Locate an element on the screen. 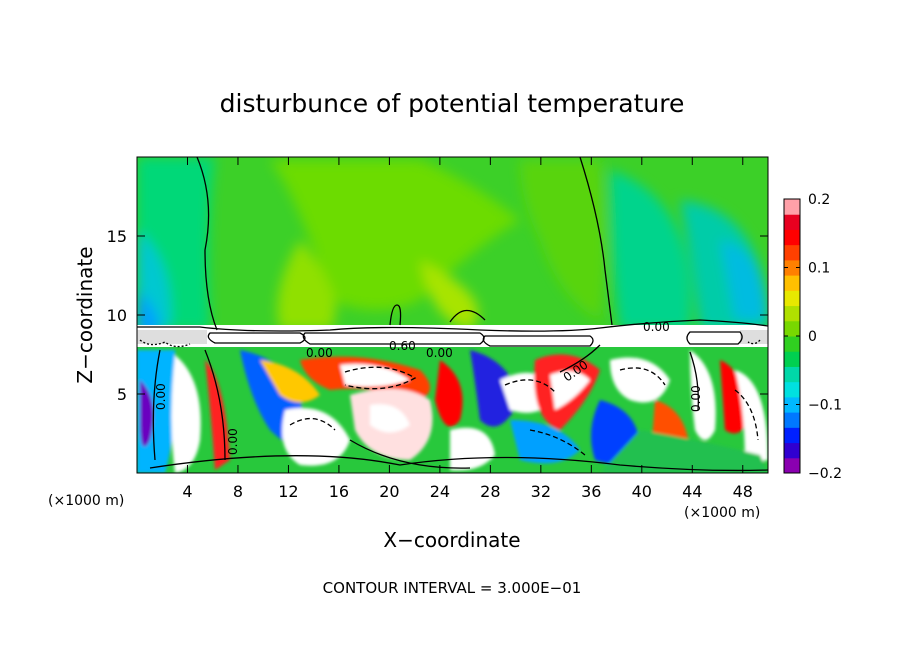  x-tick-label: 32 is located at coordinates (541, 491).